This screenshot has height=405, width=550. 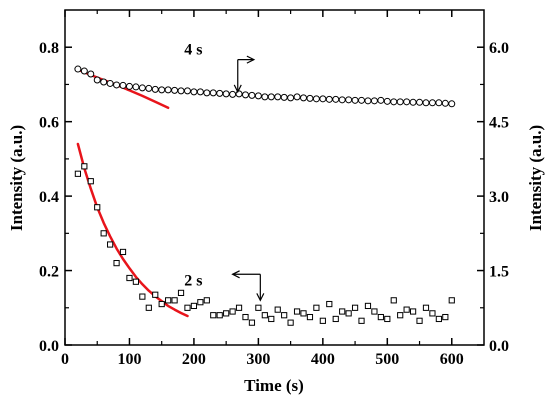 I want to click on annotation-arrowhead-down-4s, so click(x=237, y=89).